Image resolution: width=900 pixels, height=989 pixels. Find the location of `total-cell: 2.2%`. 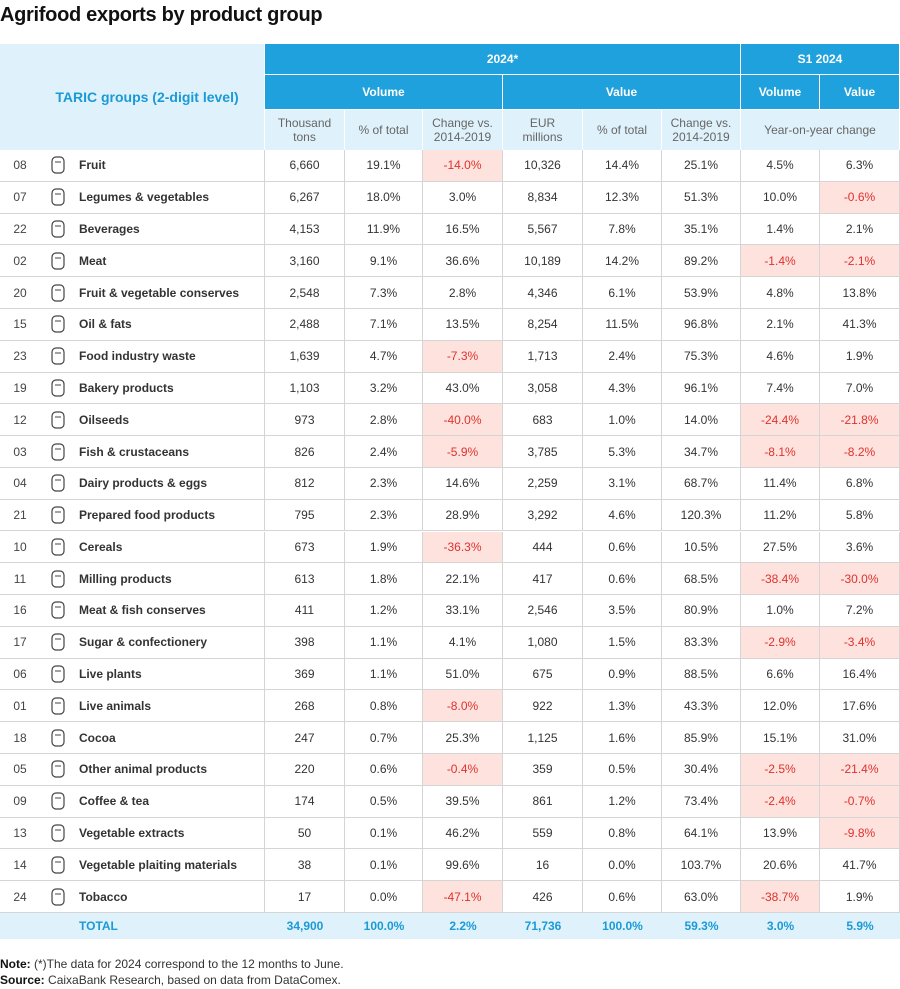

total-cell: 2.2% is located at coordinates (463, 926).